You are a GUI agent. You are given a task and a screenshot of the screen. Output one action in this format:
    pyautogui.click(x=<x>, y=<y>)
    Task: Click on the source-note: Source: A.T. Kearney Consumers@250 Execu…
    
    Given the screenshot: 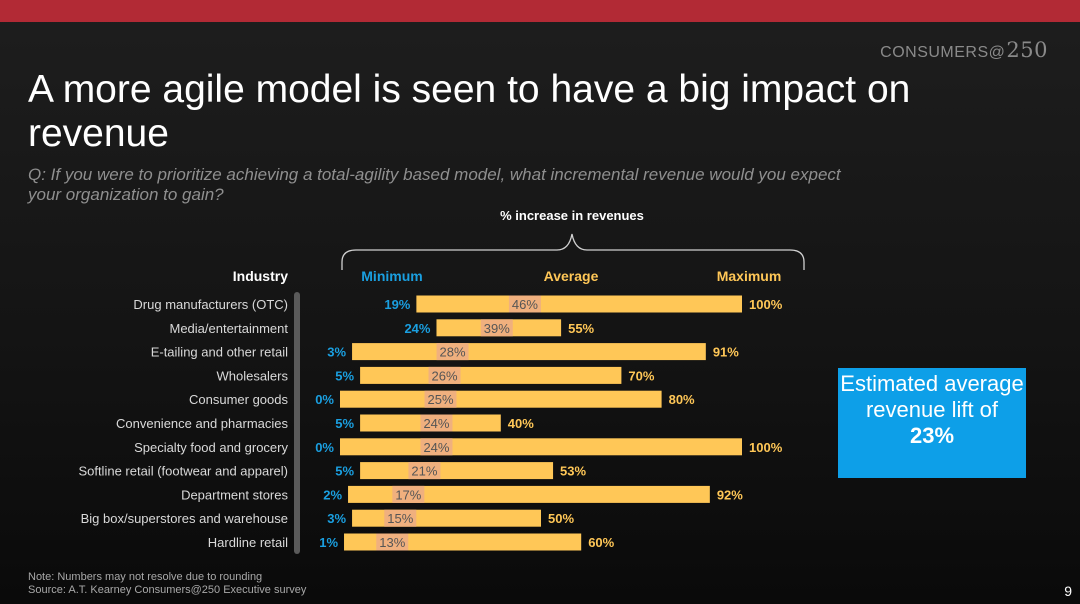 What is the action you would take?
    pyautogui.click(x=167, y=590)
    